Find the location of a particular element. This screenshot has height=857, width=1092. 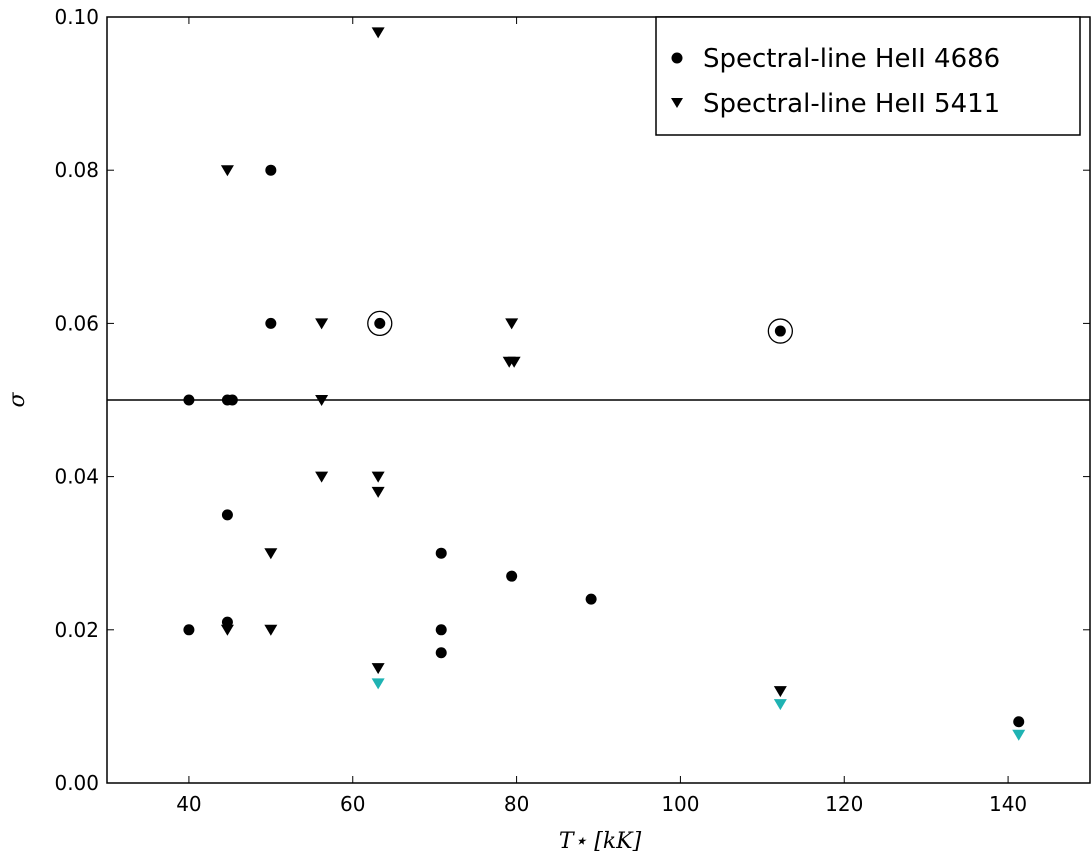

x-tick-label: 40 is located at coordinates (188, 804).